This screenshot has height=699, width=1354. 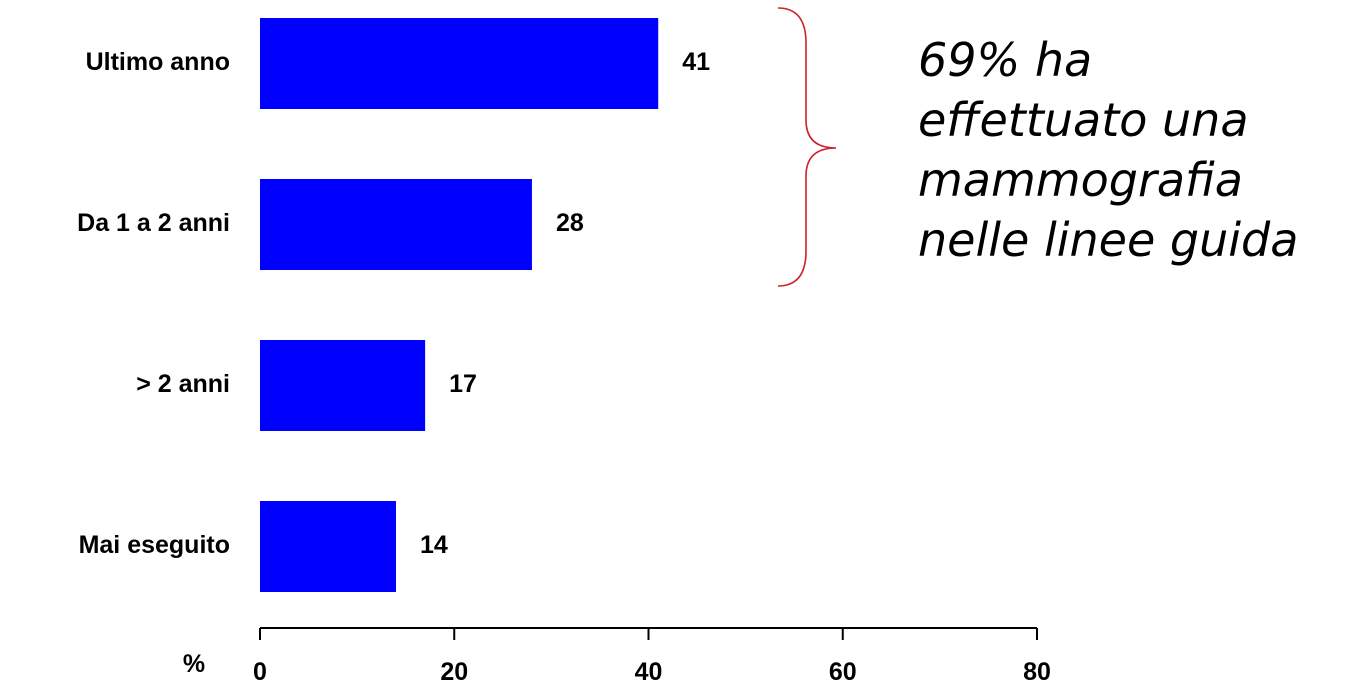 What do you see at coordinates (1108, 240) in the screenshot?
I see `annotation-line-4: nelle linee guida` at bounding box center [1108, 240].